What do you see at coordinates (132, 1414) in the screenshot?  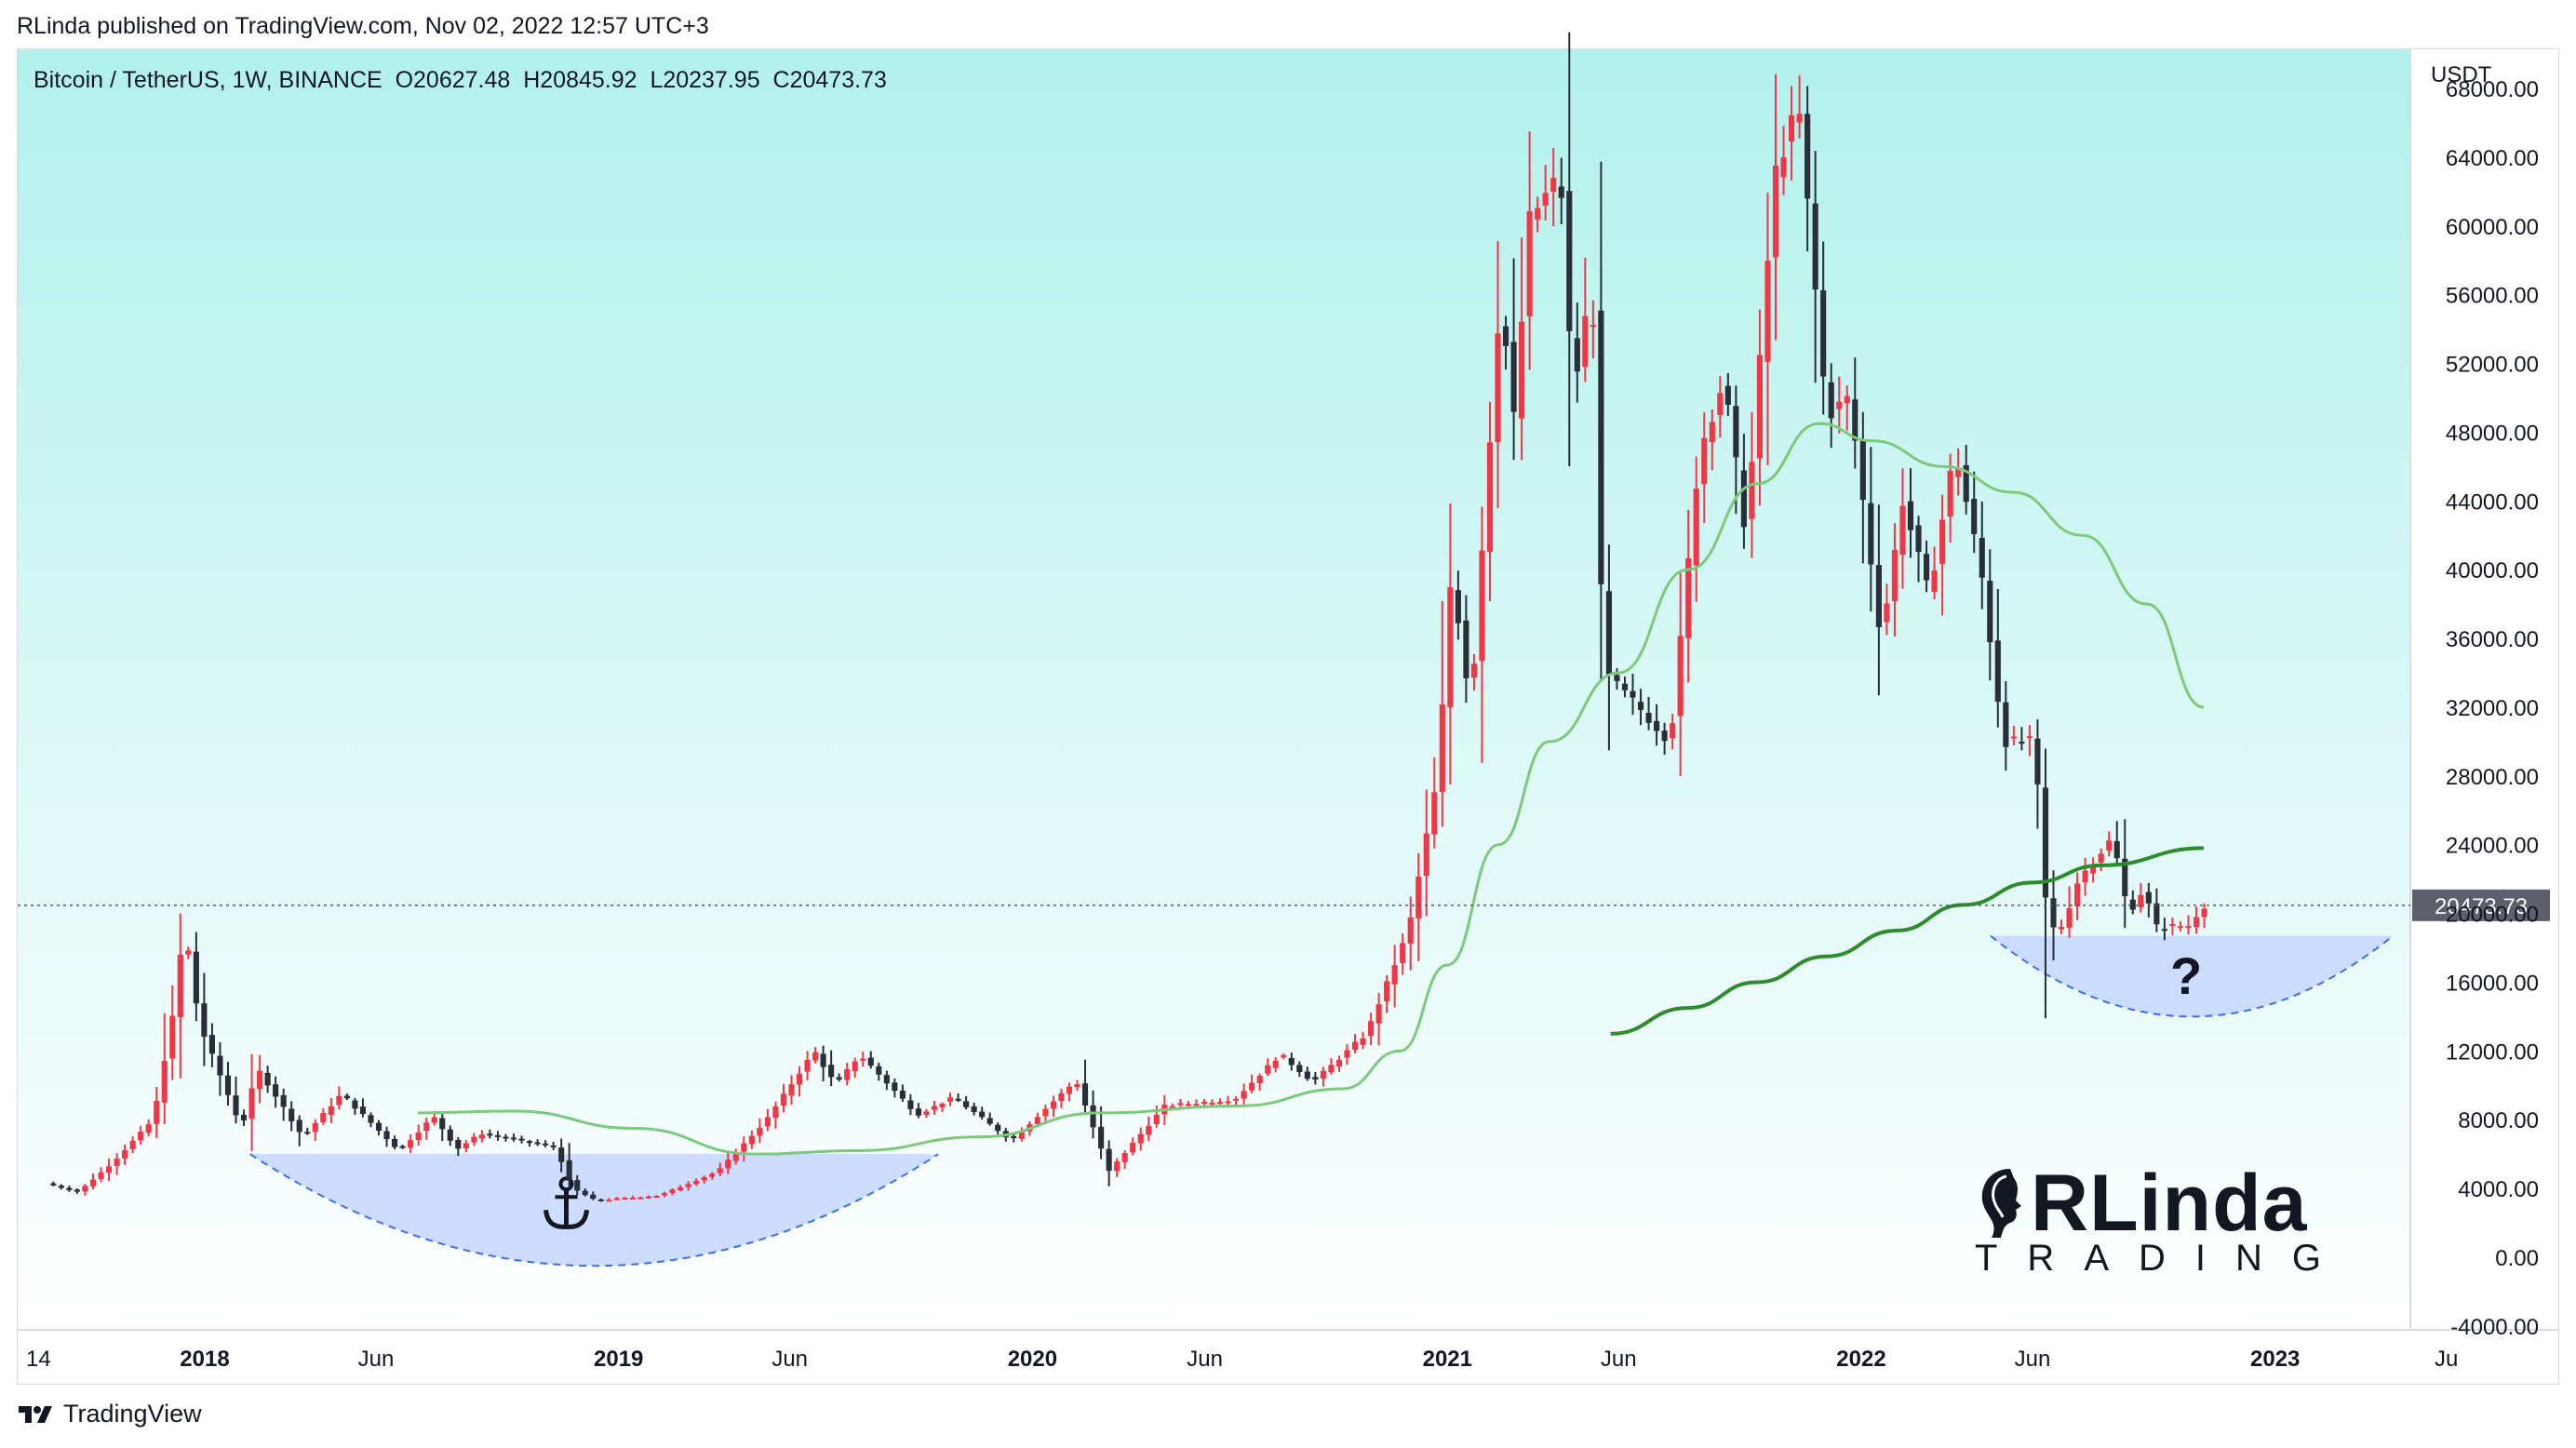 I see `tradingview-brand: TradingView` at bounding box center [132, 1414].